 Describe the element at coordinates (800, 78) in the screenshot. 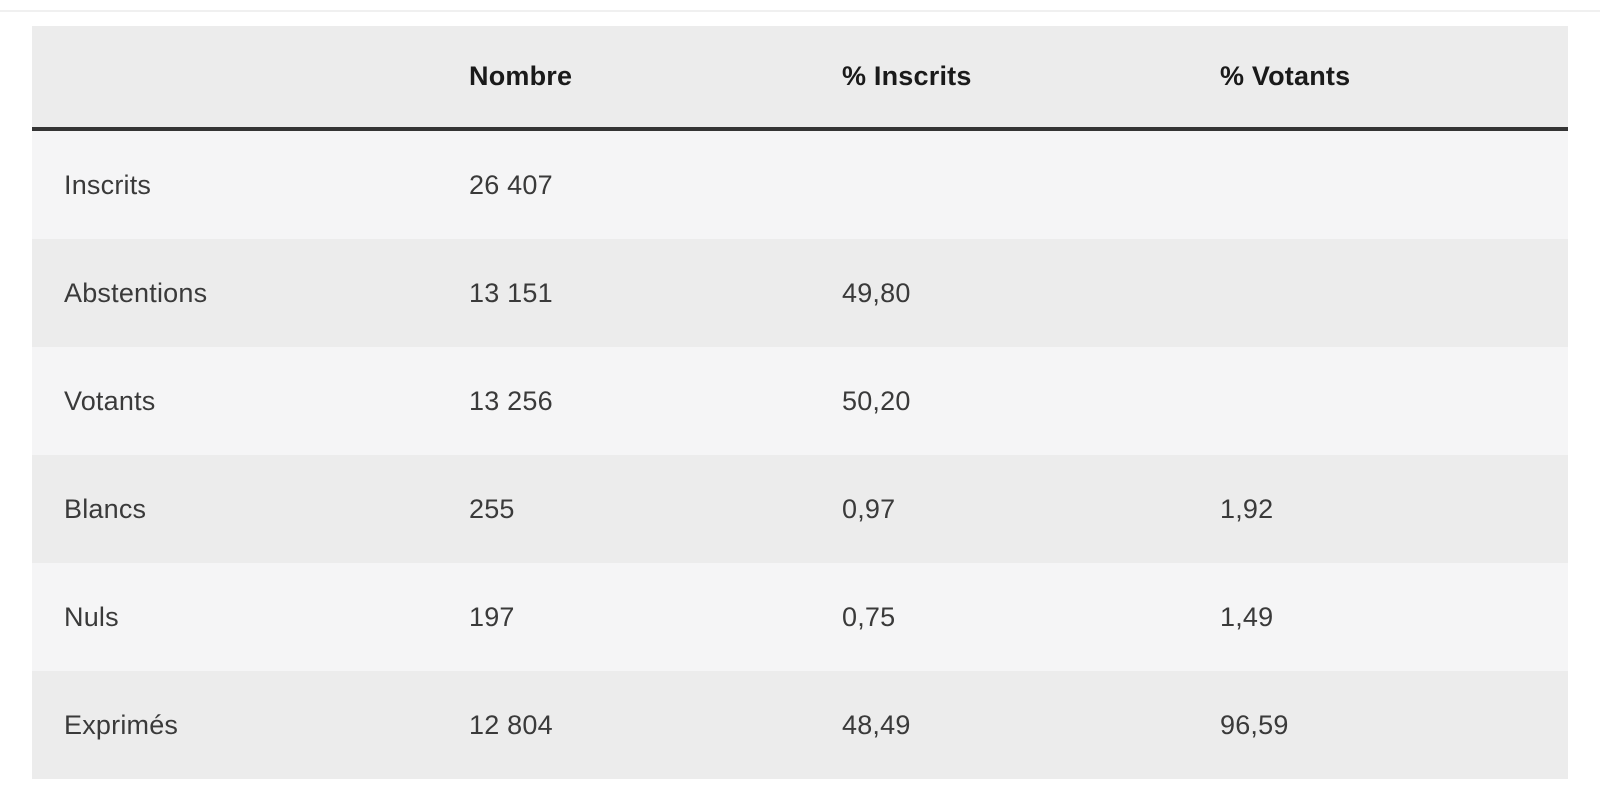

I see `table-header-row: Nombre % Inscrits % Votants` at that location.